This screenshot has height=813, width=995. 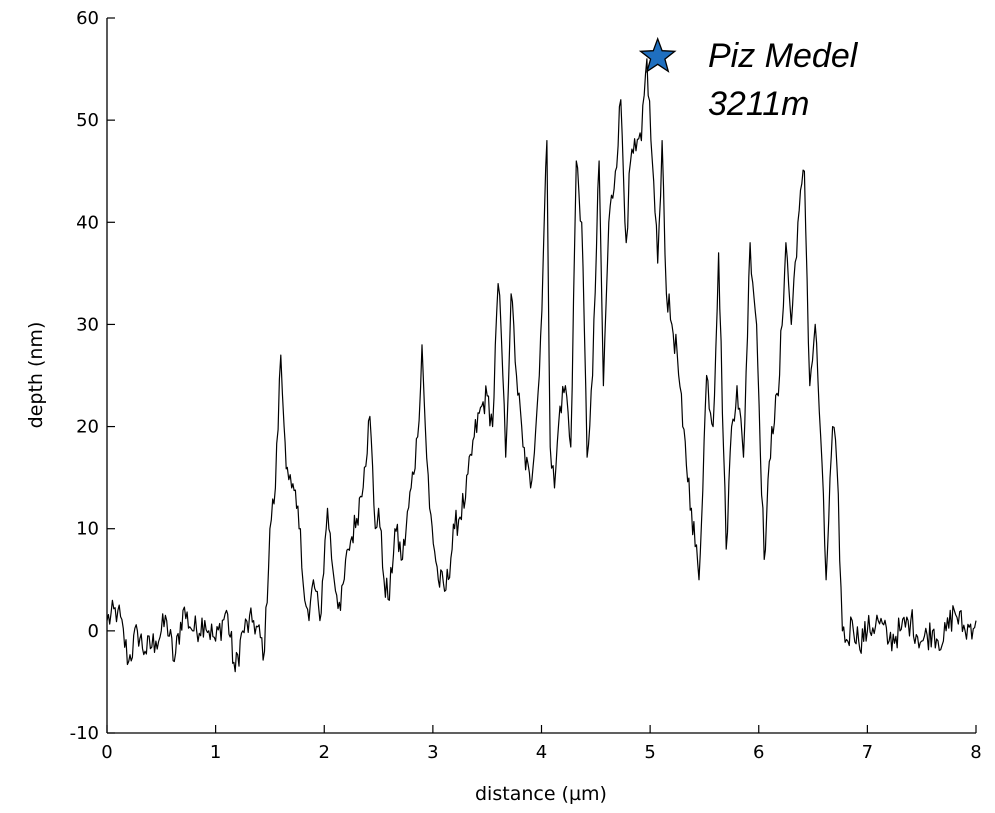 I want to click on y-tick-label: 10, so click(x=87, y=529).